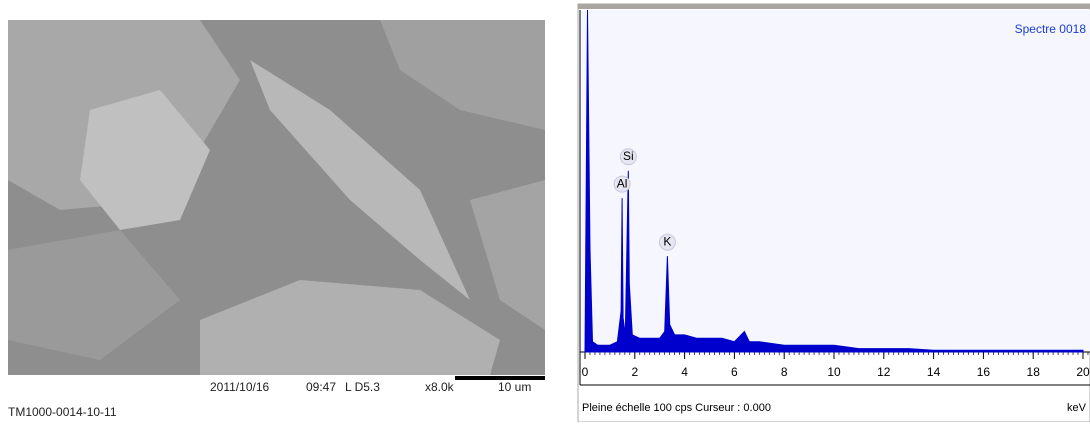 The width and height of the screenshot is (1090, 427). What do you see at coordinates (1051, 29) in the screenshot?
I see `chart-title: Spectre 0018` at bounding box center [1051, 29].